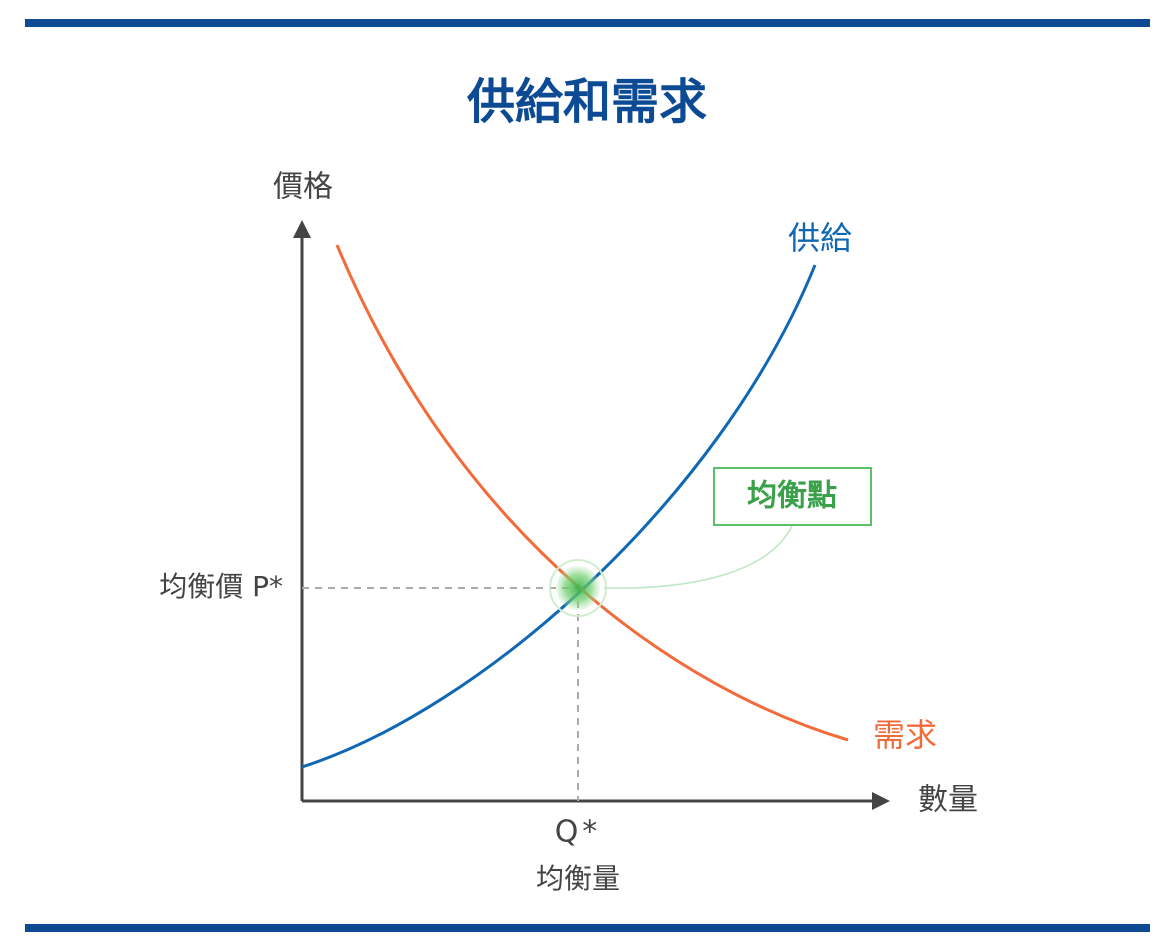 The width and height of the screenshot is (1174, 951). I want to click on supply-label: 供給, so click(820, 238).